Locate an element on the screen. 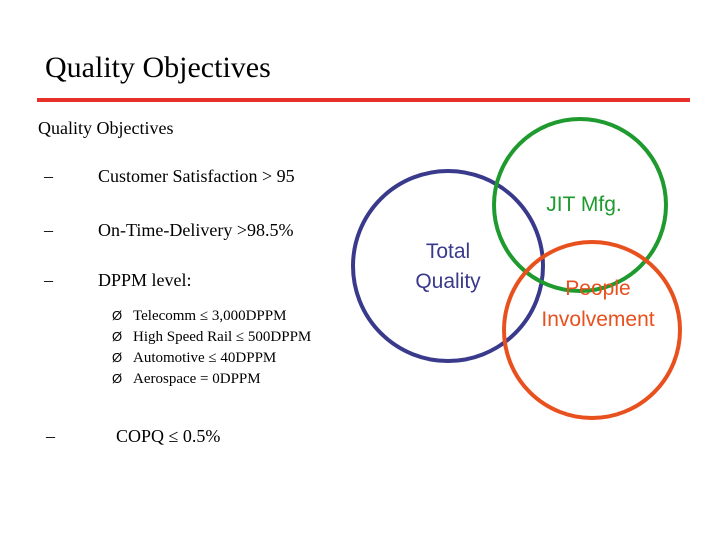 This screenshot has height=540, width=720. circle-people is located at coordinates (592, 330).